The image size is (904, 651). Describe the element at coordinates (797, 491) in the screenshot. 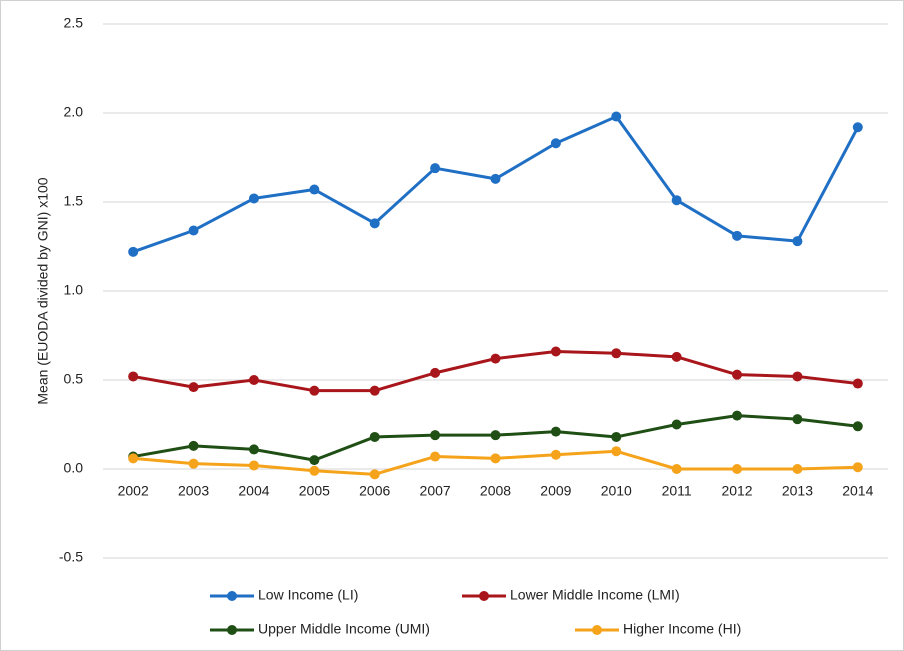

I see `x-tick-label: 2013` at that location.